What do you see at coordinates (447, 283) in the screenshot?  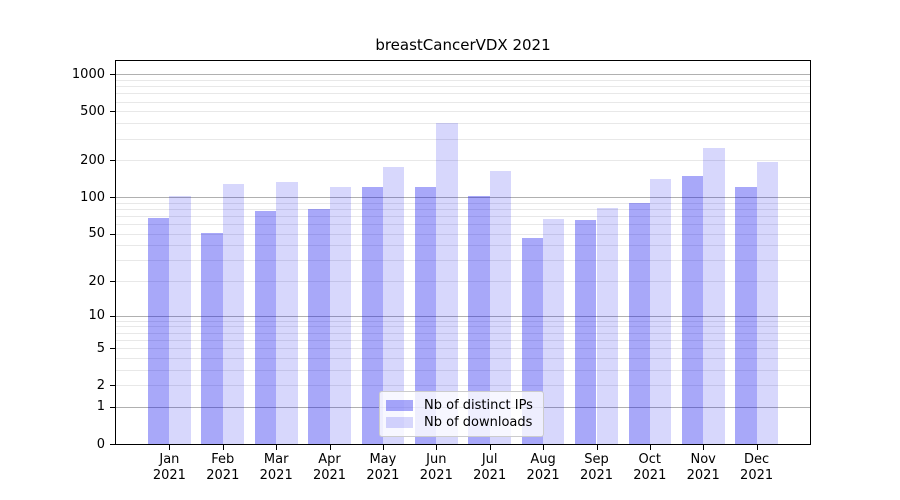 I see `bar-nb-of-downloads-jun` at bounding box center [447, 283].